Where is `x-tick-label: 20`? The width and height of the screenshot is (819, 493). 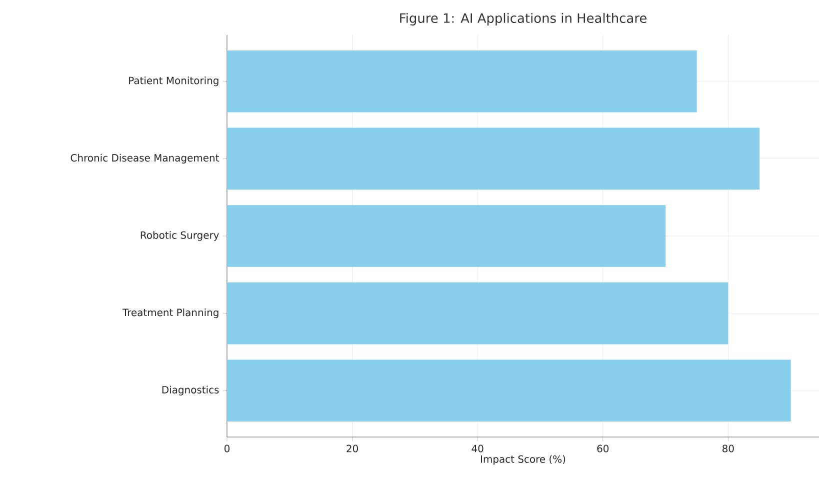
x-tick-label: 20 is located at coordinates (352, 448).